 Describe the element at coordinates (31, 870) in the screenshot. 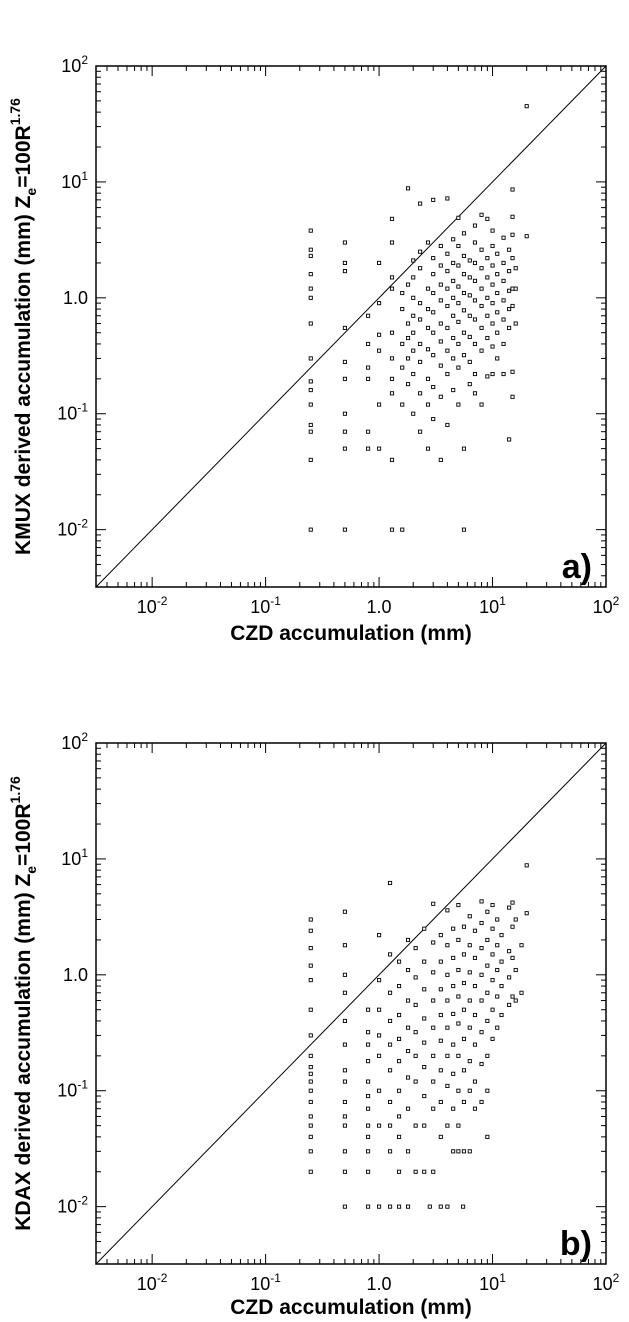

I see `y-axis-label-subscript: e` at that location.